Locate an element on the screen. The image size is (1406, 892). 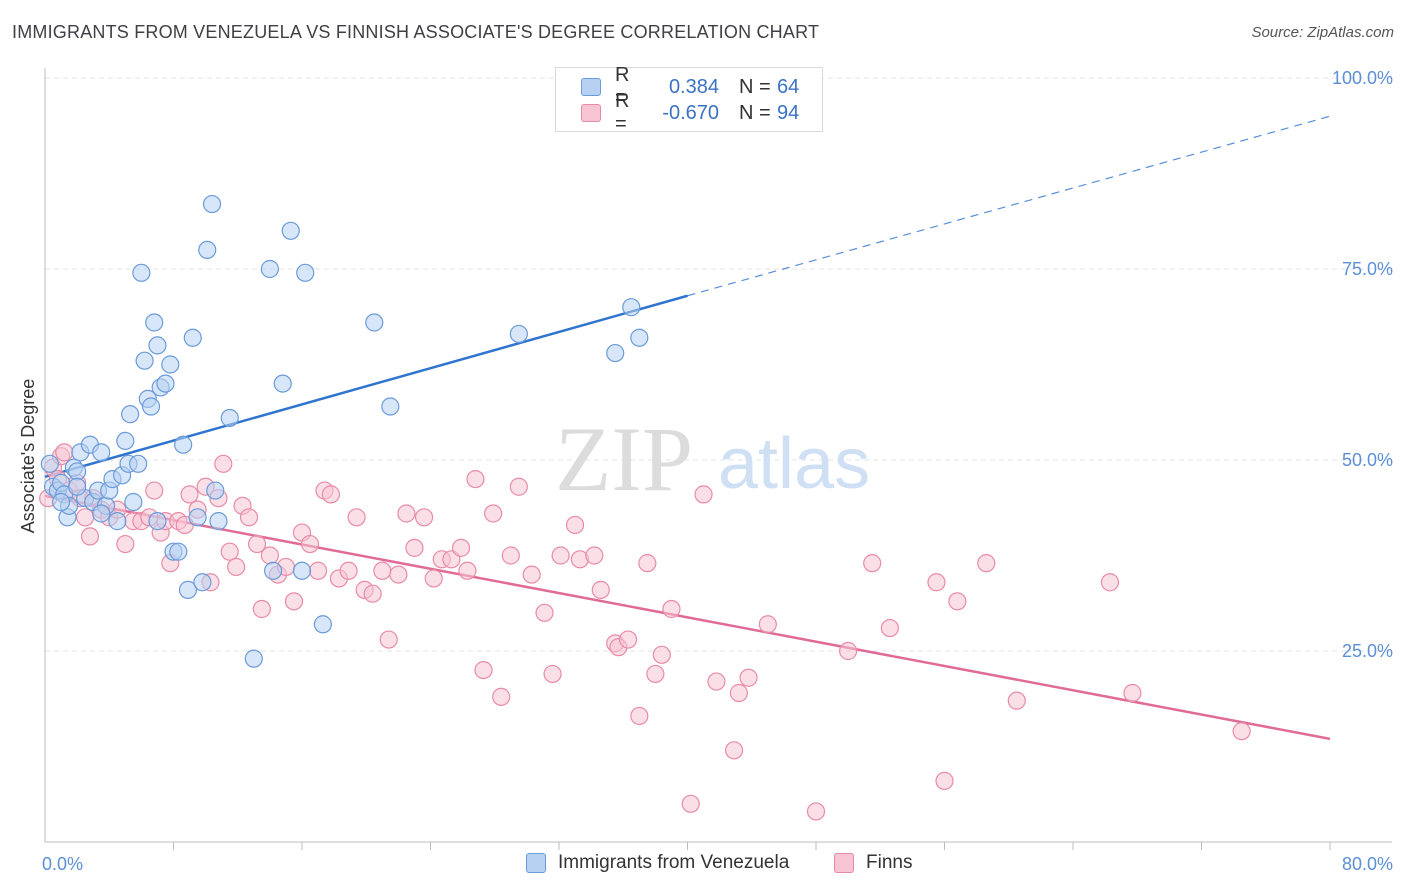
legend-swatch-pink is located at coordinates (591, 113).